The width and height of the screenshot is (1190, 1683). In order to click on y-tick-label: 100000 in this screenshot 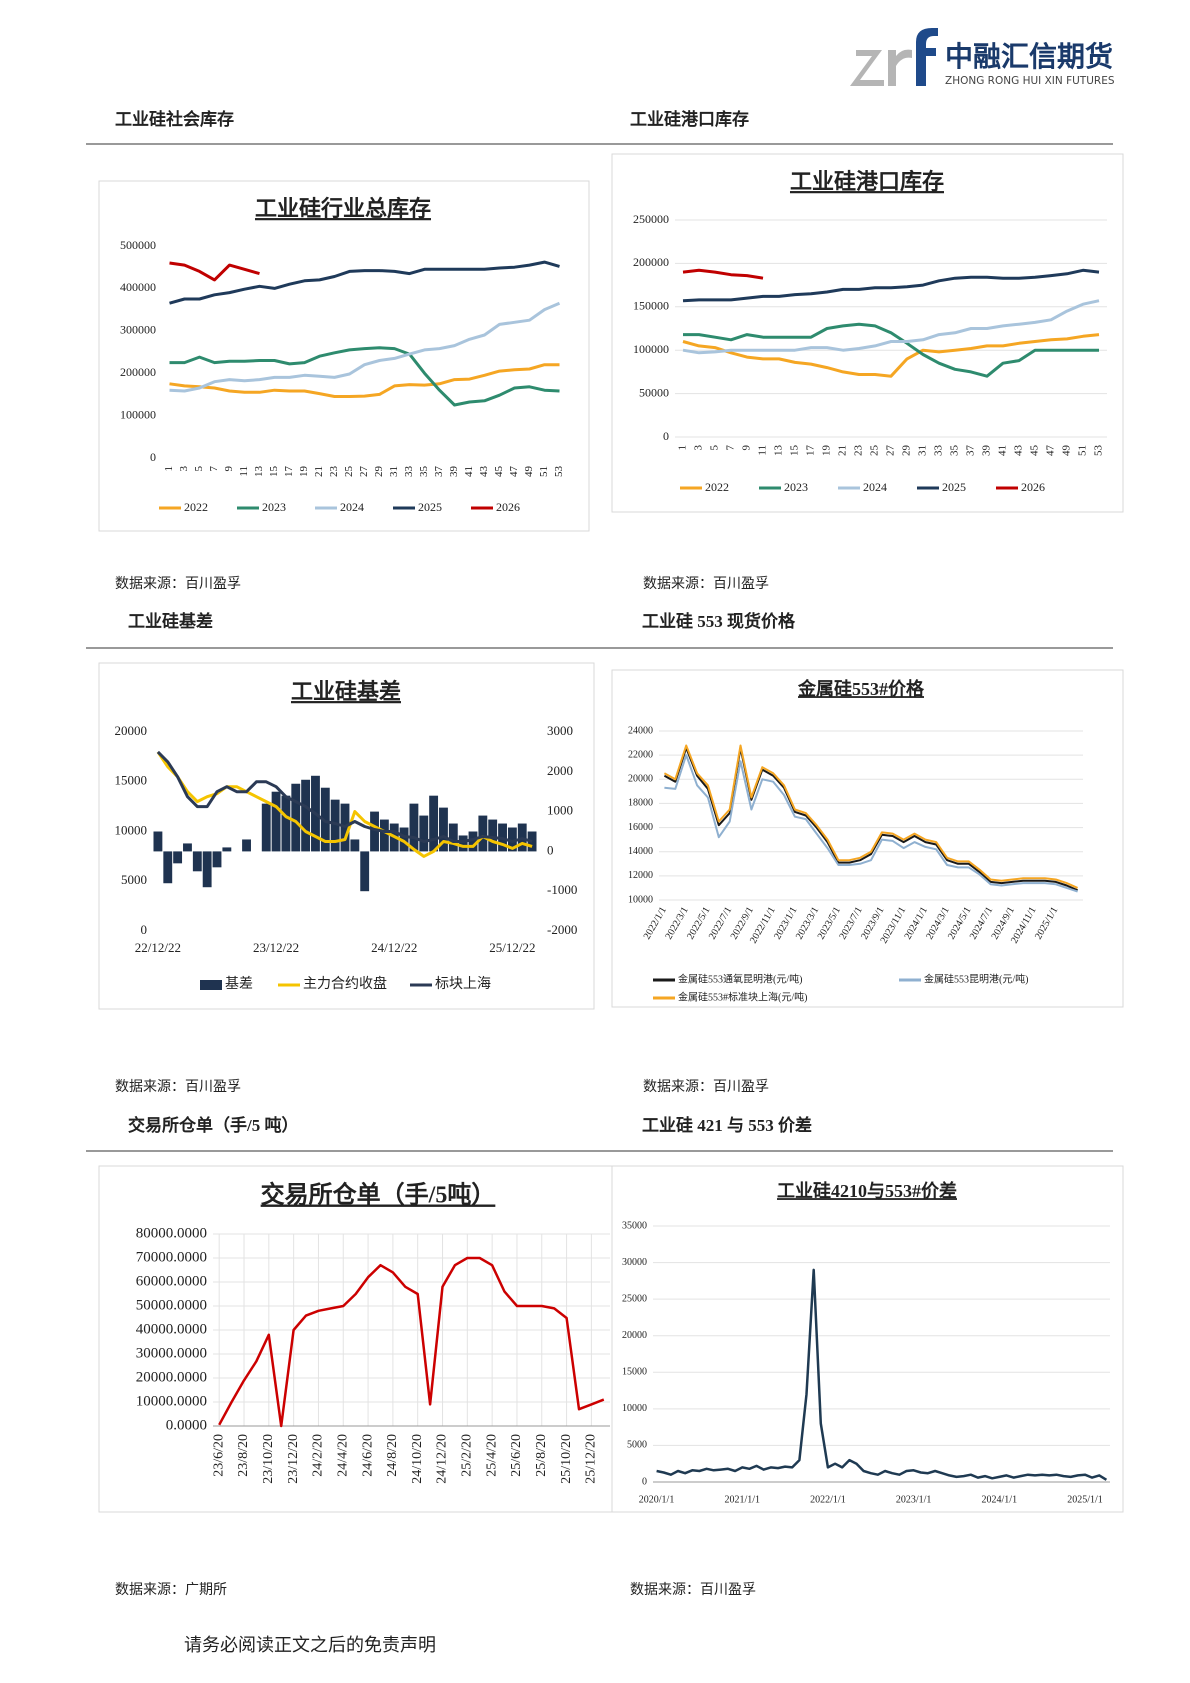, I will do `click(651, 349)`.